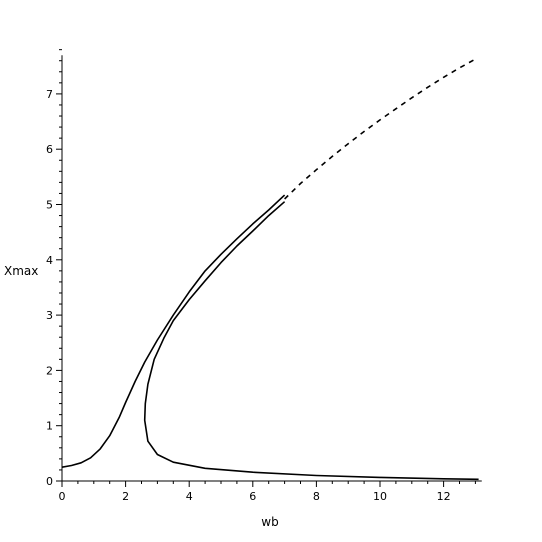  Describe the element at coordinates (49, 426) in the screenshot. I see `y-tick-label: 1` at that location.